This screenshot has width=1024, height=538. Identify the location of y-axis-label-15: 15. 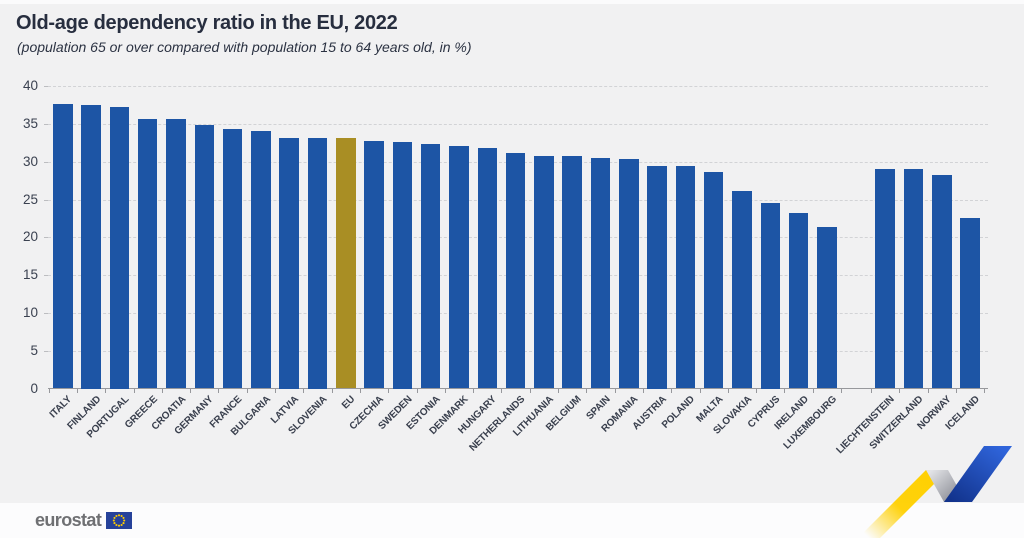
(30, 275).